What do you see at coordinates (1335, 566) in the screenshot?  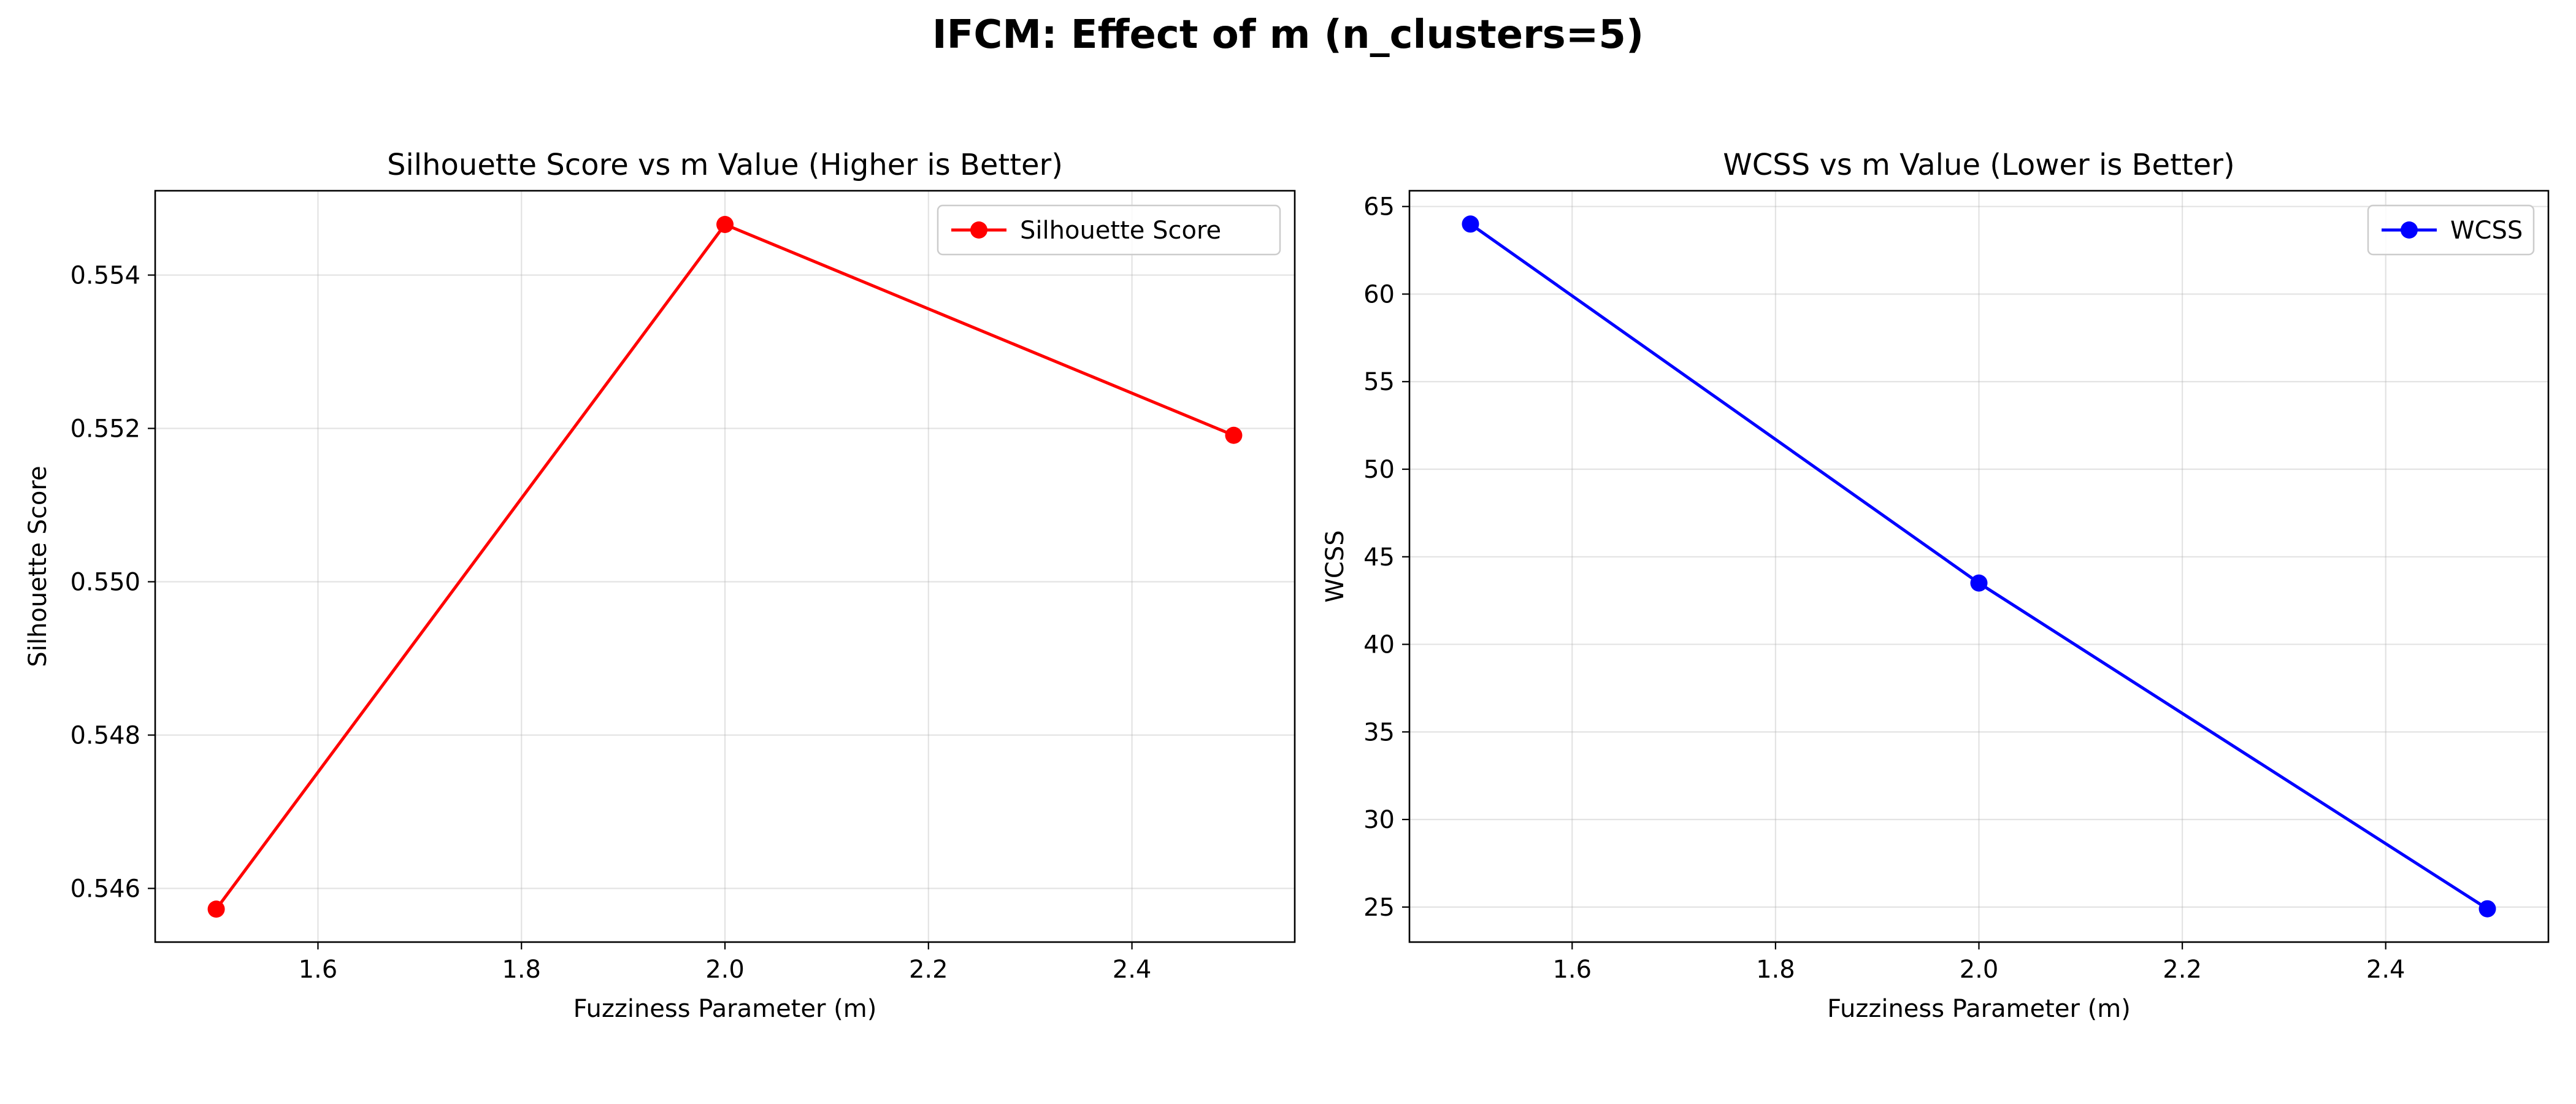 I see `y-axis-label: WCSS` at bounding box center [1335, 566].